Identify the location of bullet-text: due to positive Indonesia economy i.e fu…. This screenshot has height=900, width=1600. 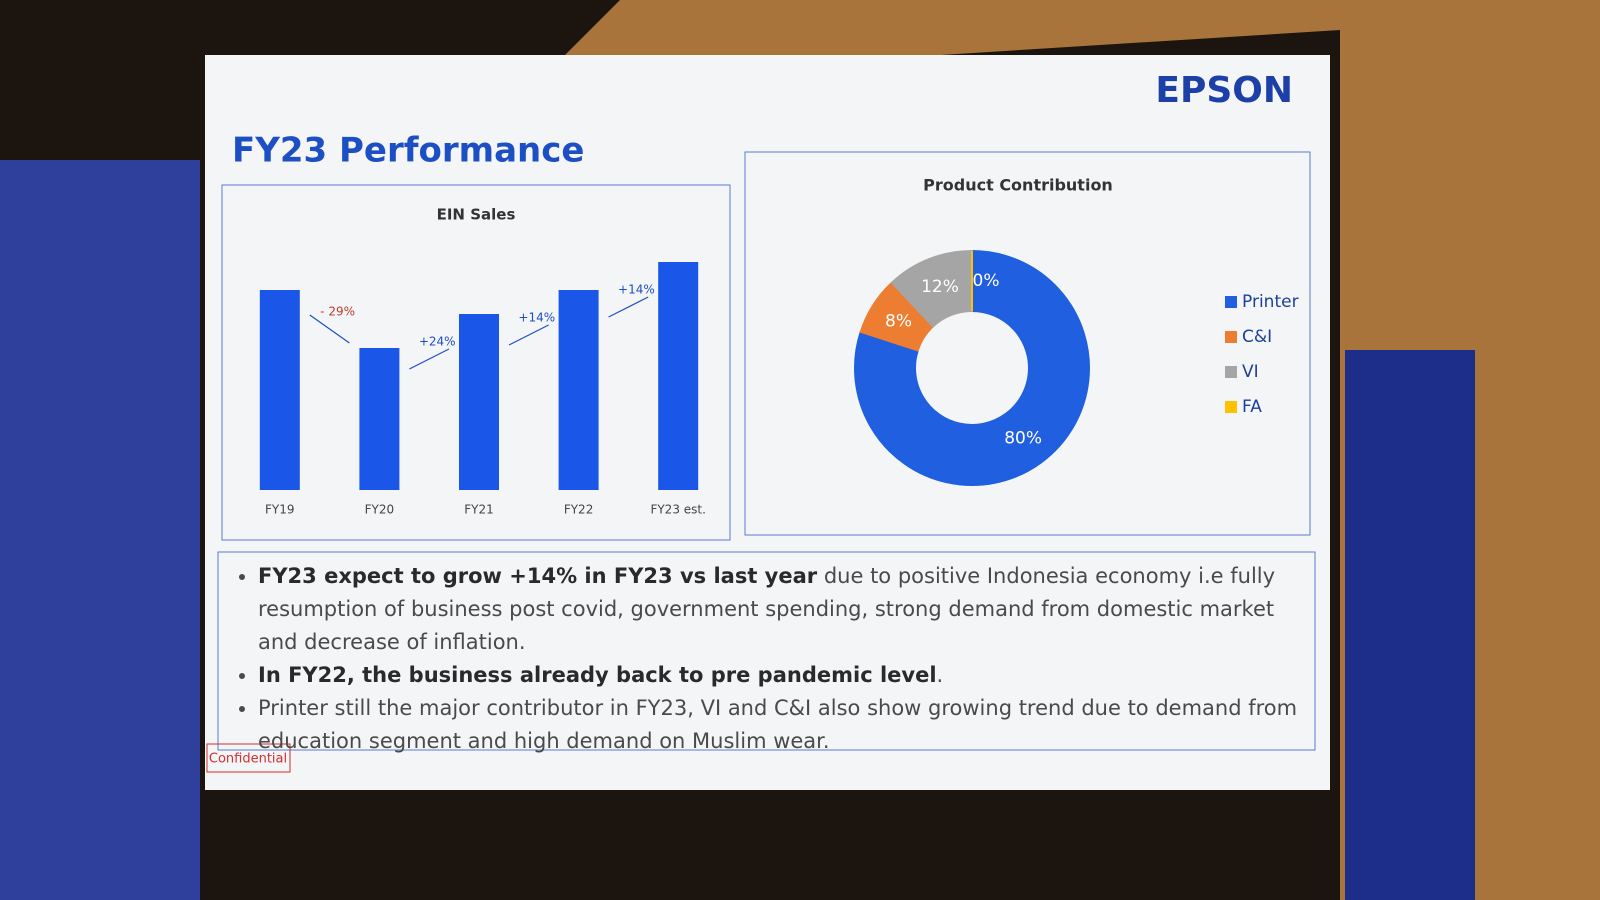
(767, 609).